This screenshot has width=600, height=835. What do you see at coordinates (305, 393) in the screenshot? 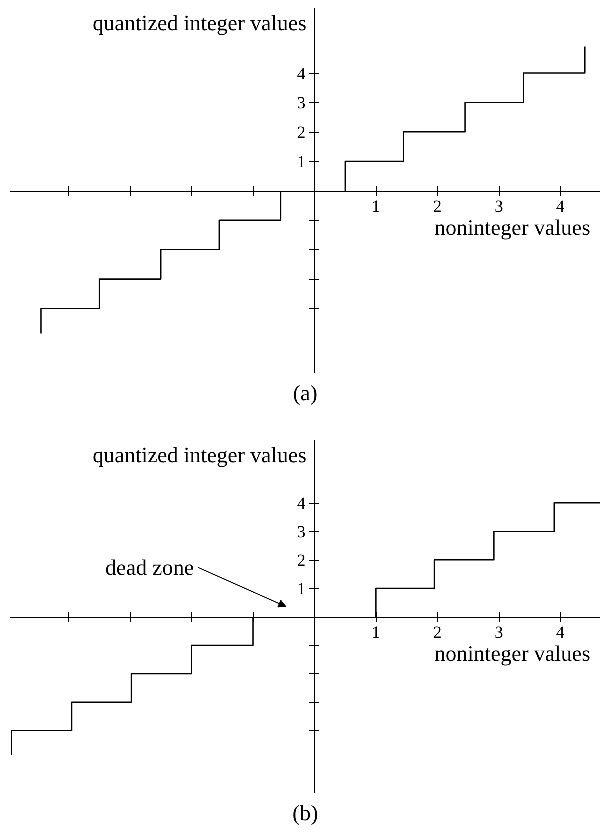
I see `text: (a)` at bounding box center [305, 393].